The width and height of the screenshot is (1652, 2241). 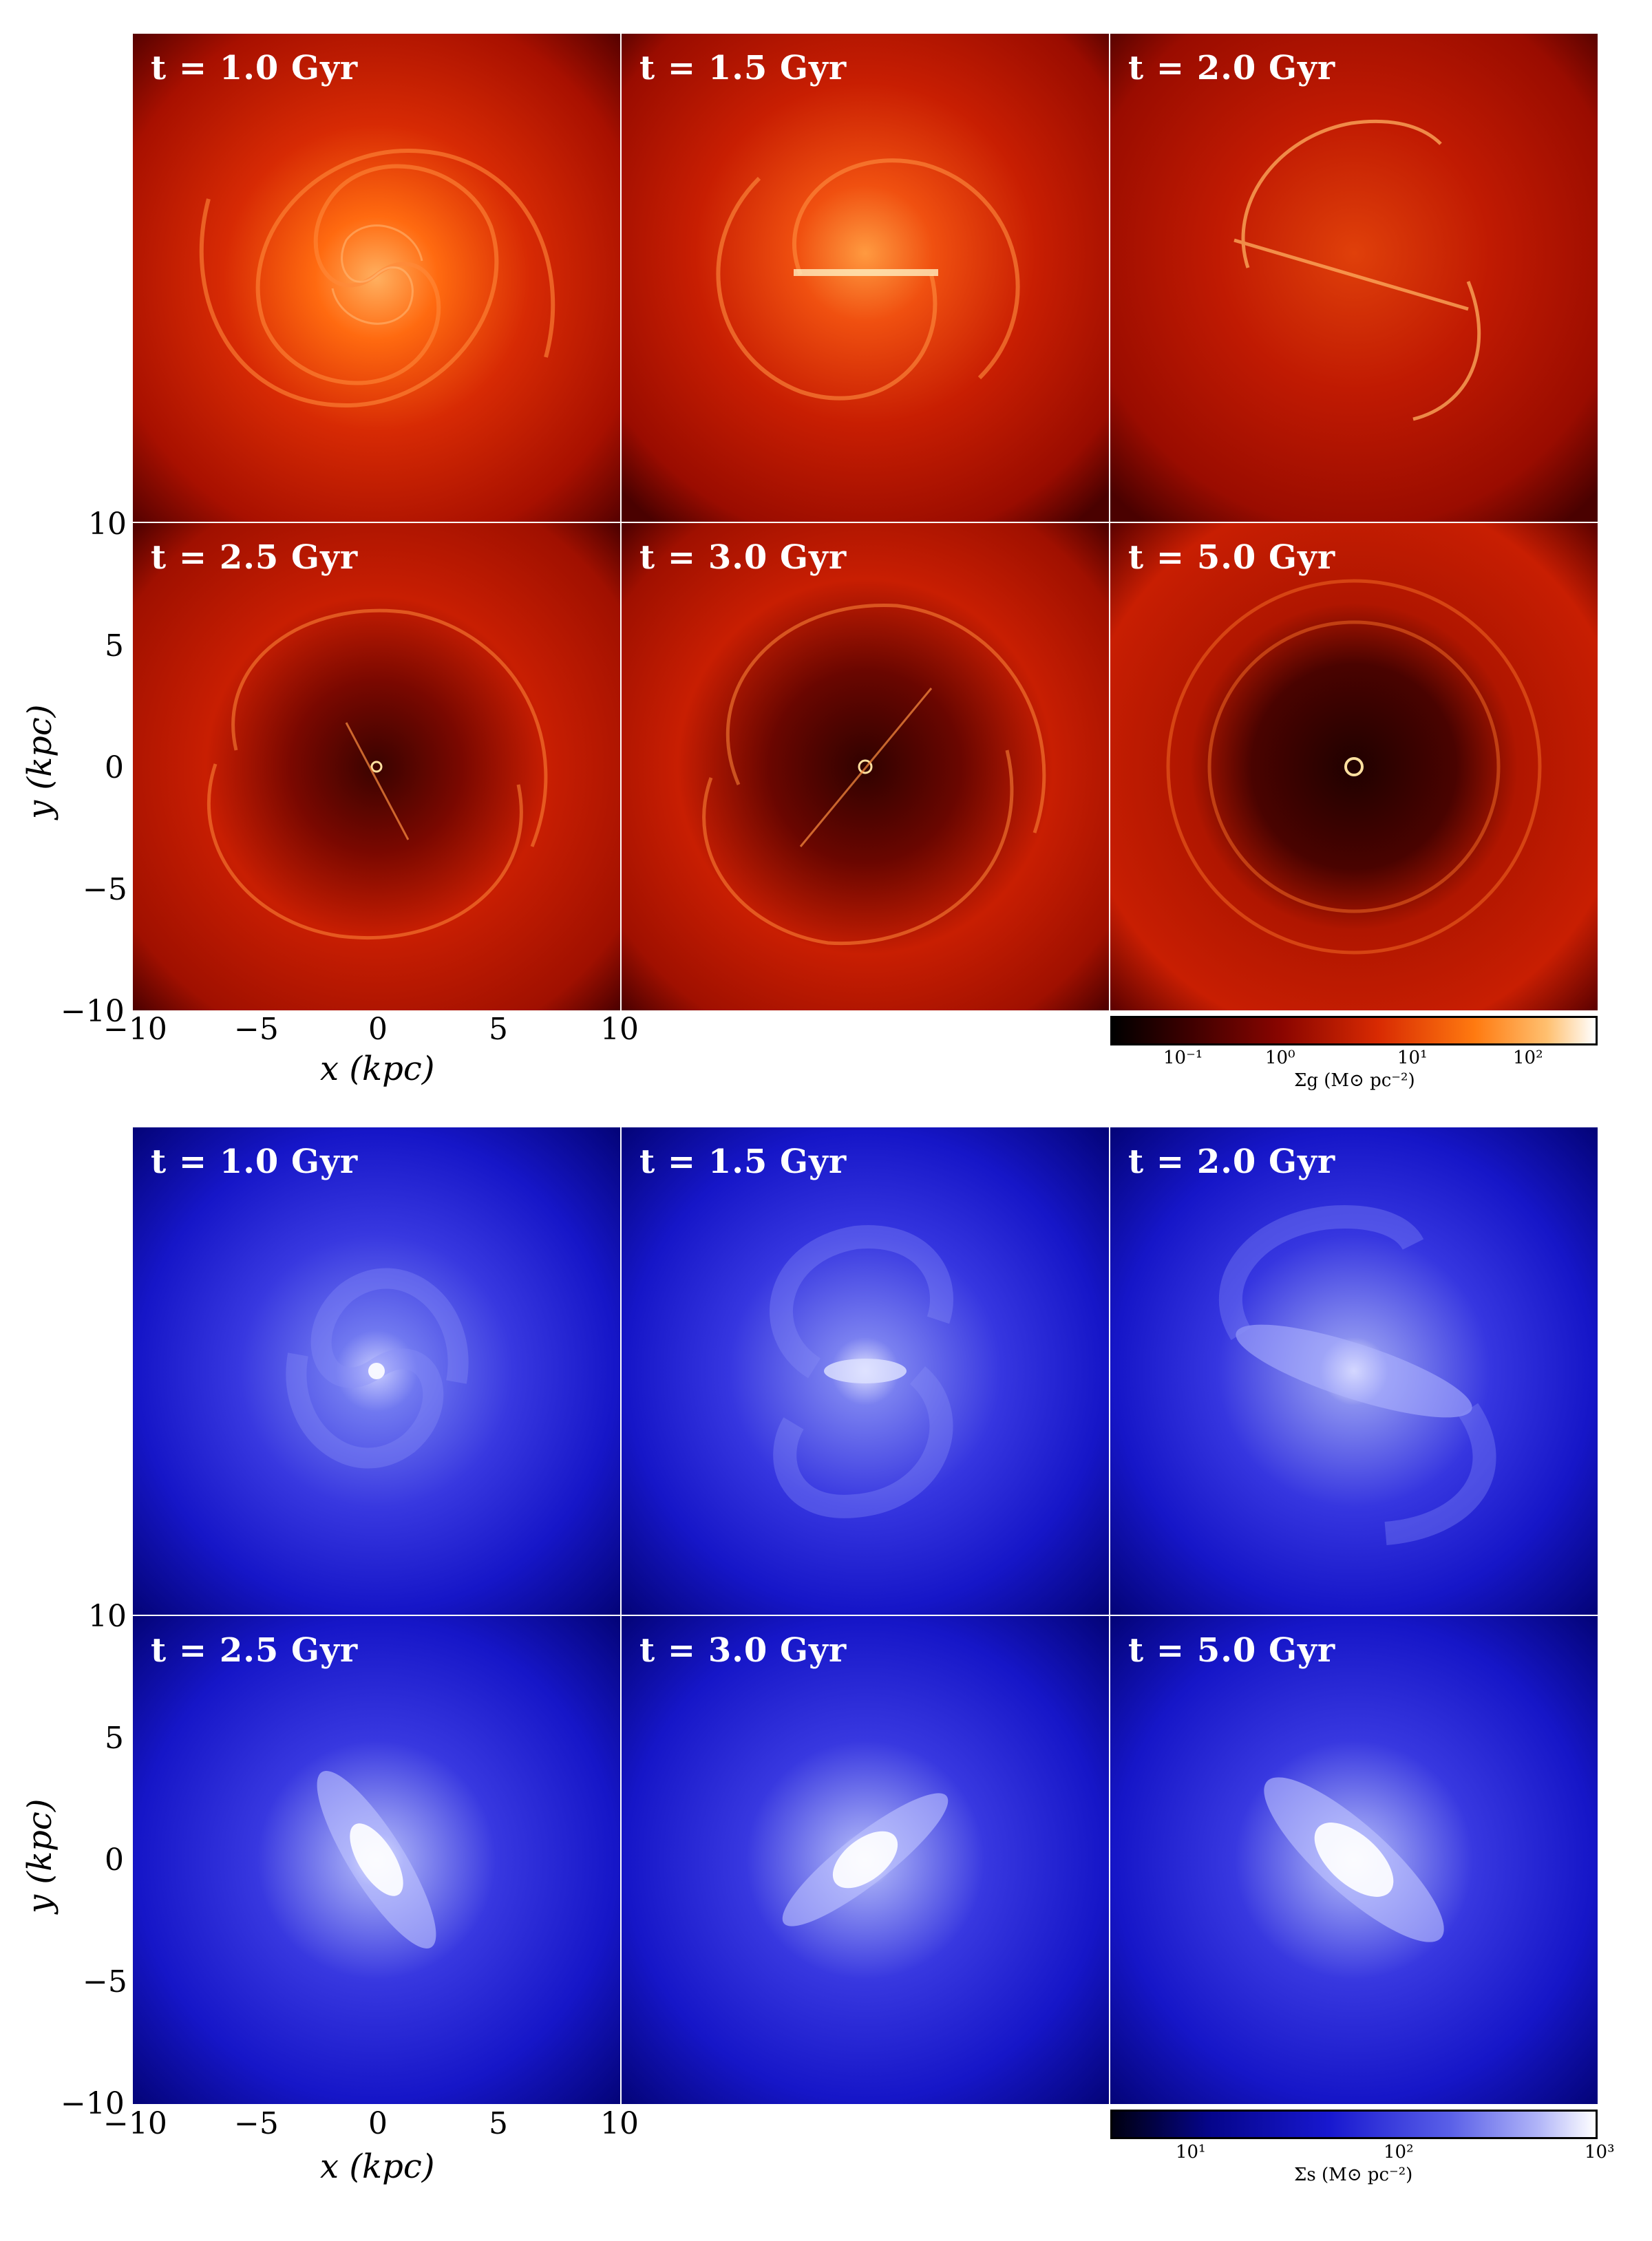 I want to click on colorbar-tick-label: 10⁰, so click(x=1280, y=1058).